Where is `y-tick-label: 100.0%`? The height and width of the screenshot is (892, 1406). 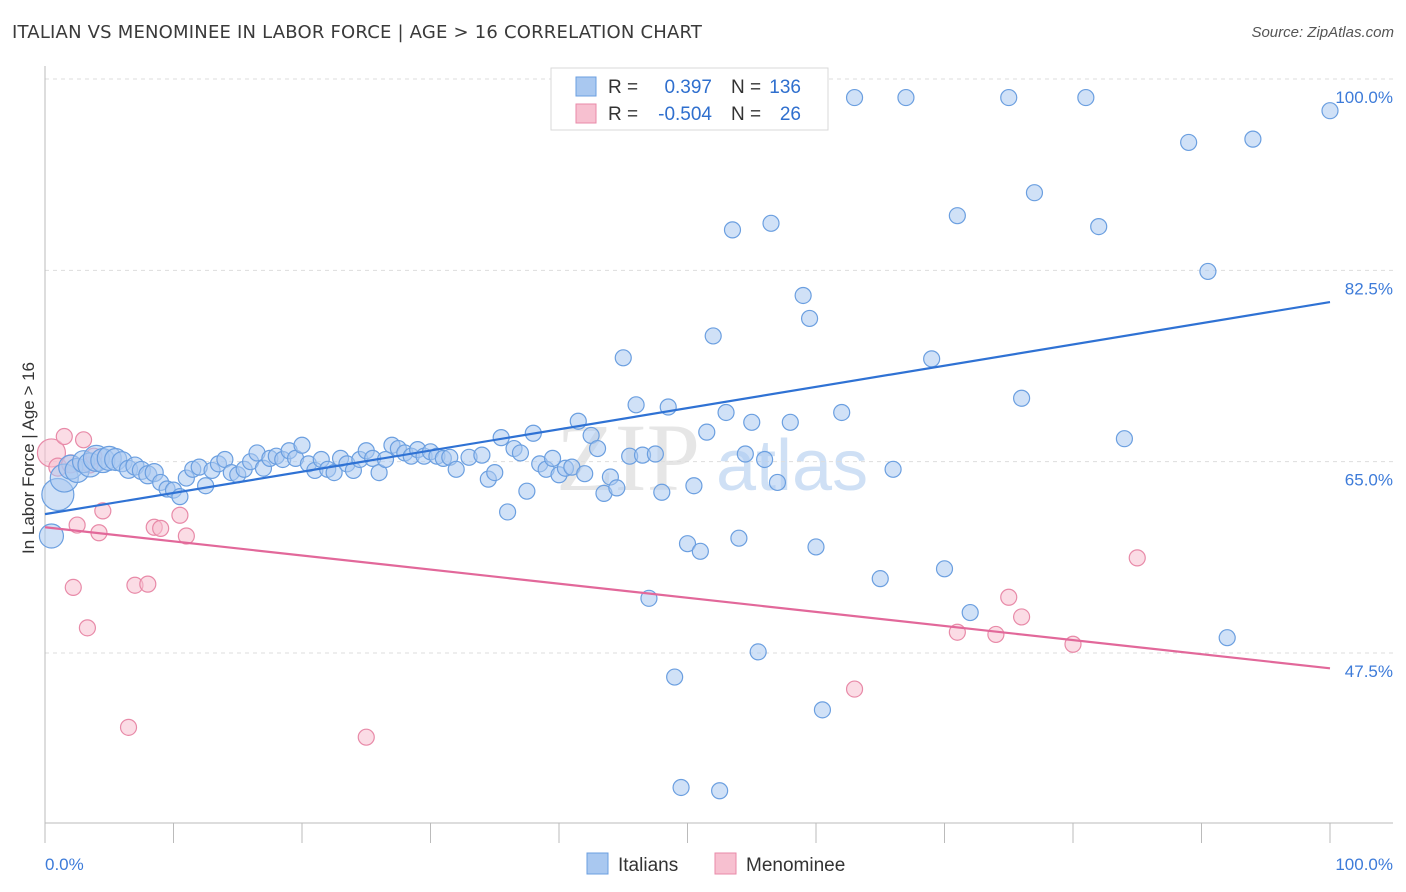 y-tick-label: 100.0% is located at coordinates (1364, 97).